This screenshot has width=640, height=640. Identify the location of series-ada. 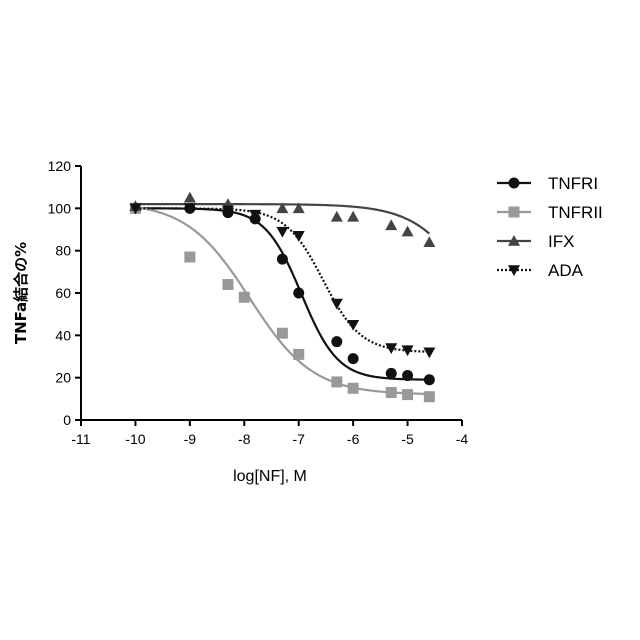
(282, 281).